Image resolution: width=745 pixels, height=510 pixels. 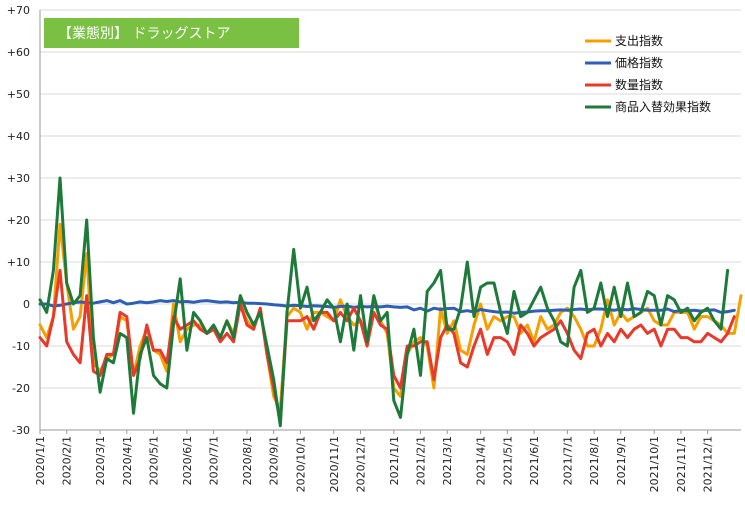 I want to click on y-tick-label: 0, so click(x=26, y=304).